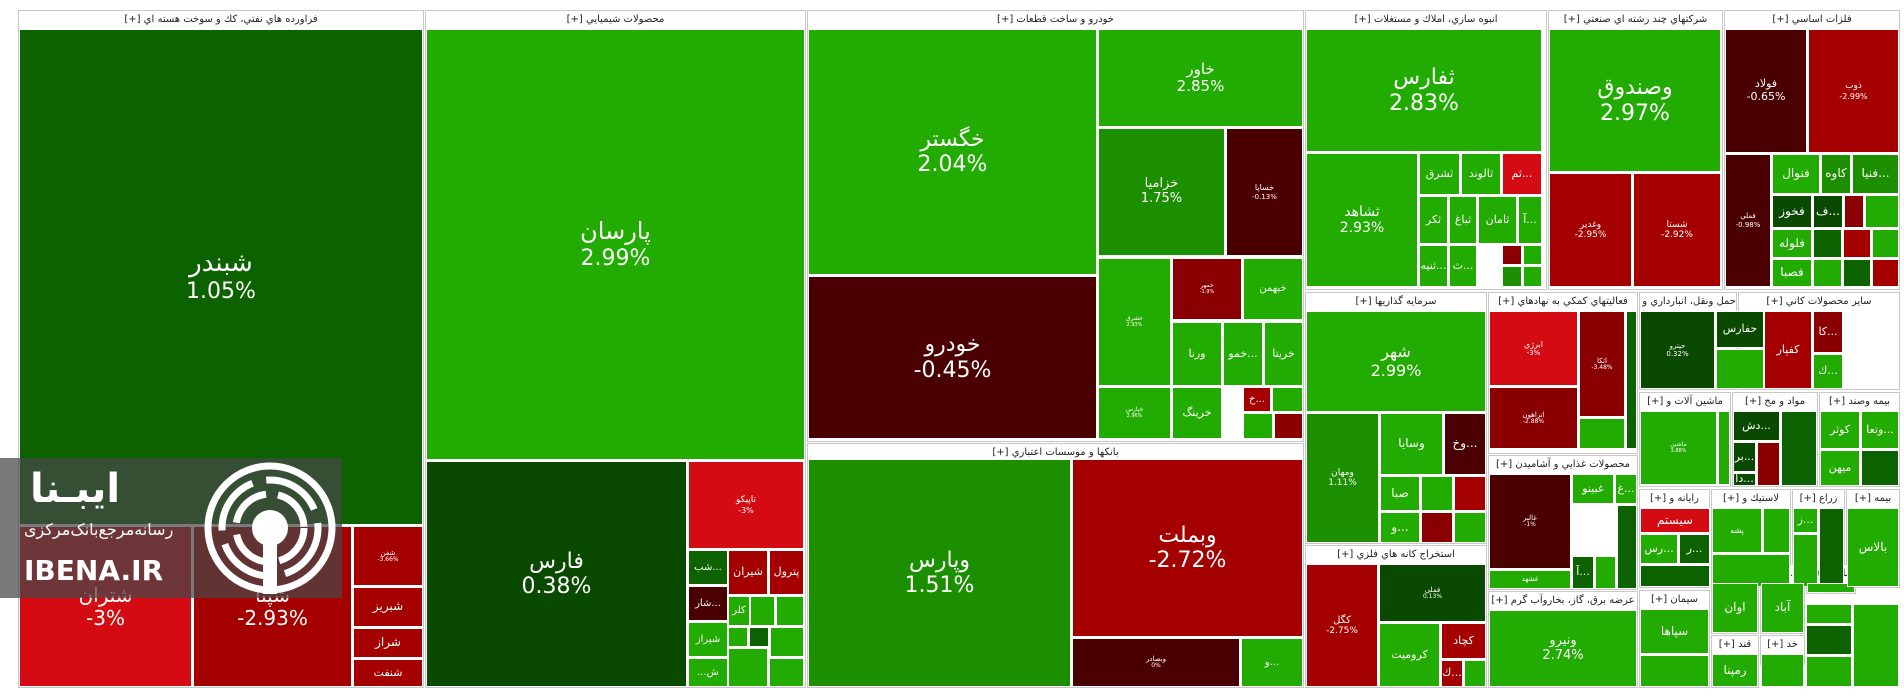  I want to click on stock-tile: رمپنا, so click(1735, 670).